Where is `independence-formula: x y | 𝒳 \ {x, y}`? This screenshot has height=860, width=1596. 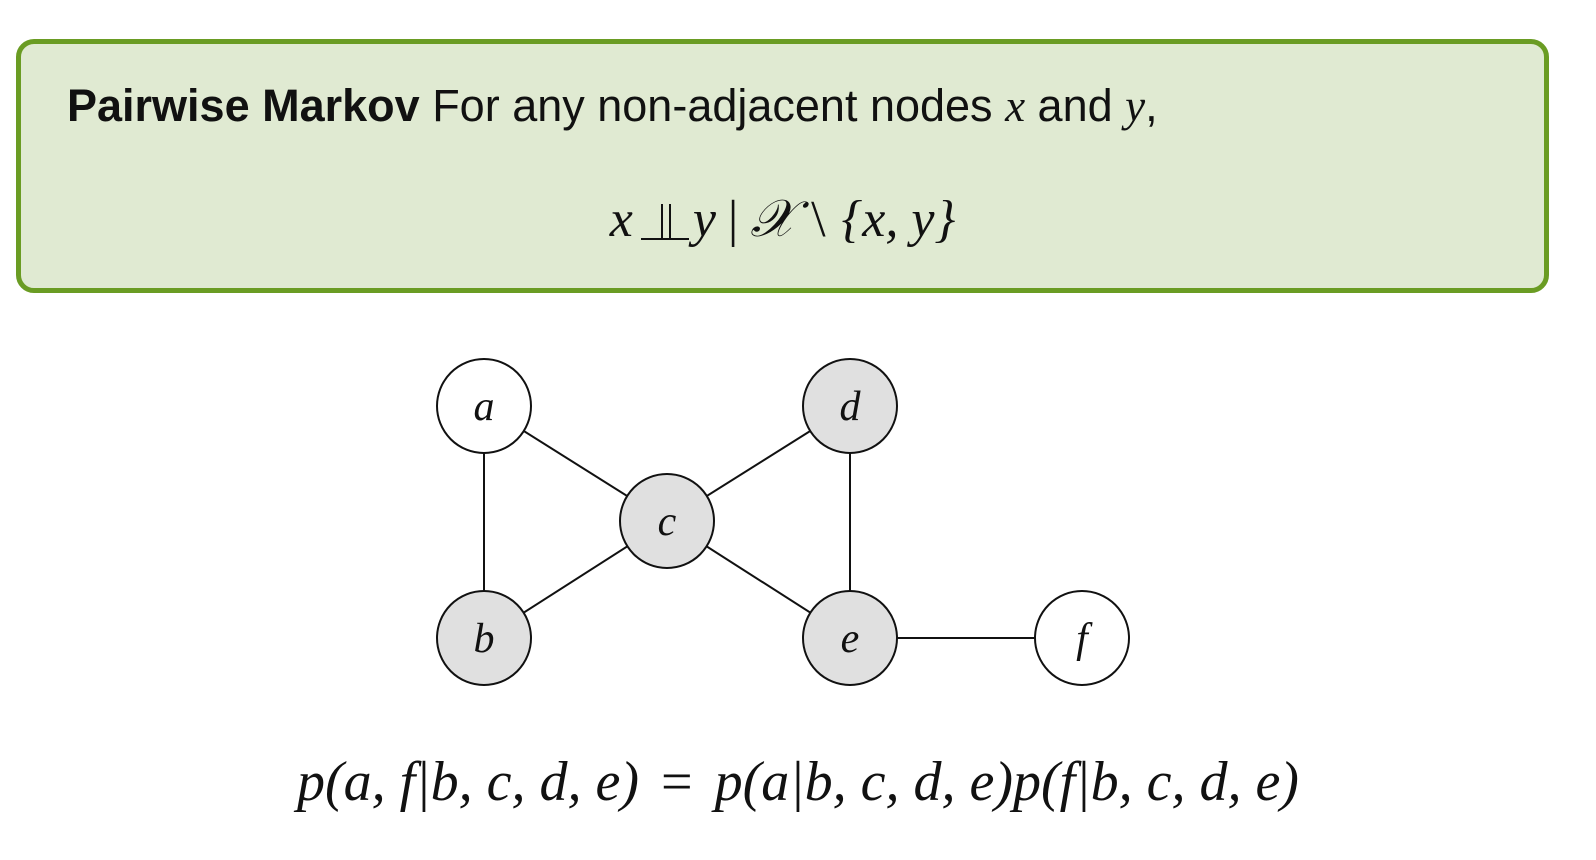 independence-formula: x y | 𝒳 \ {x, y} is located at coordinates (782, 219).